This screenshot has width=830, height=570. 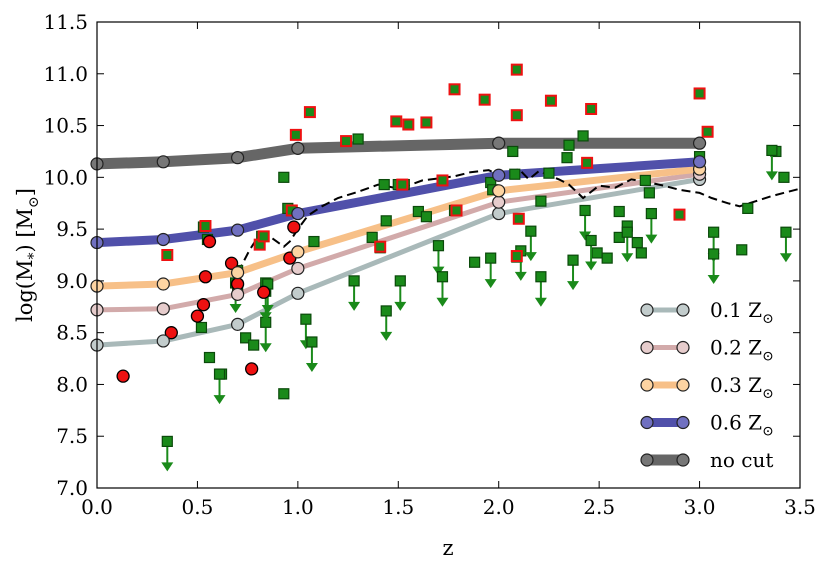 What do you see at coordinates (742, 350) in the screenshot?
I see `legend-label-1: 0.2 Z⊙` at bounding box center [742, 350].